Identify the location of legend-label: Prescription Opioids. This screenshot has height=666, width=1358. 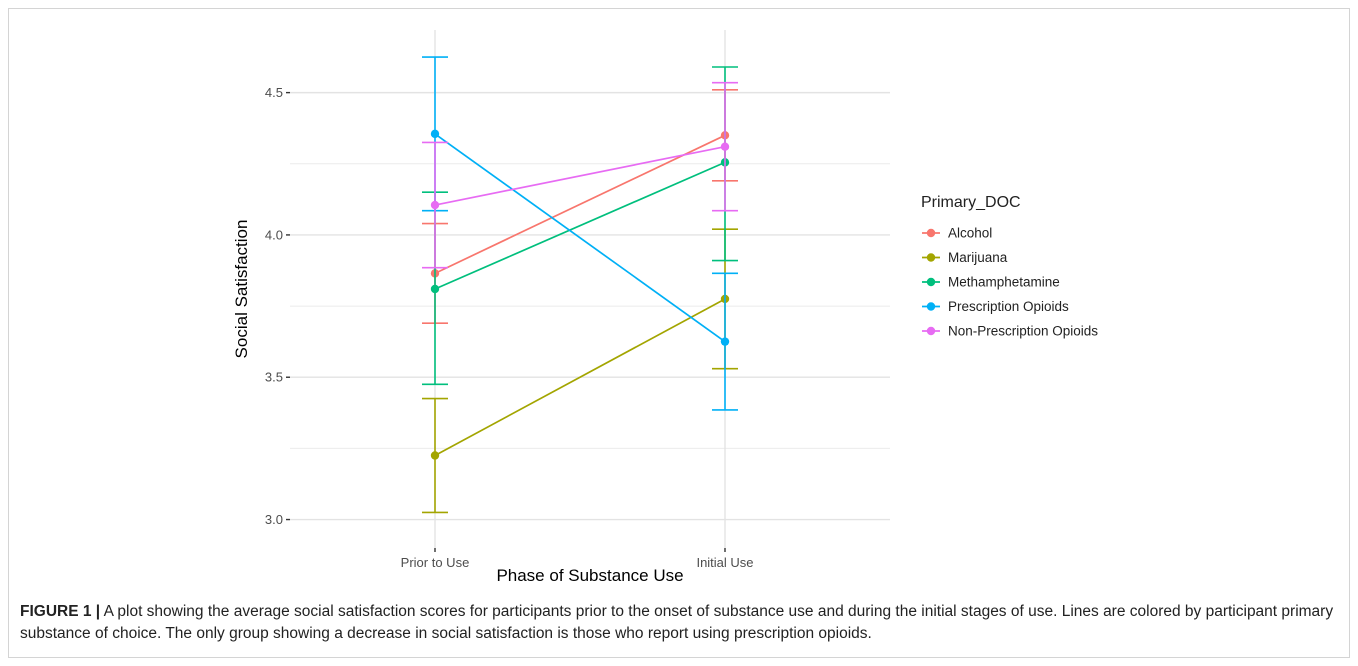
(1008, 306).